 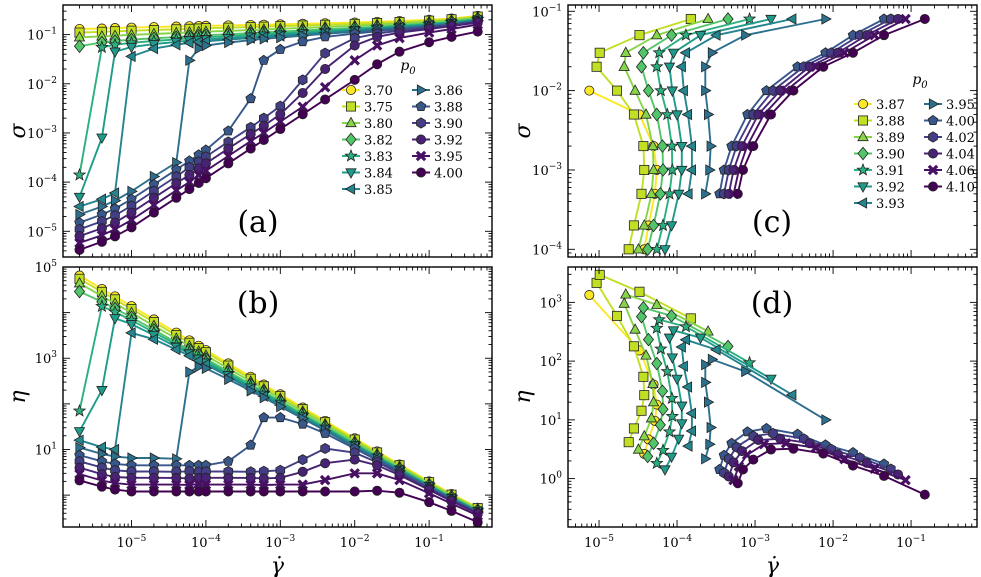 I want to click on series-3.91, so click(x=703, y=133).